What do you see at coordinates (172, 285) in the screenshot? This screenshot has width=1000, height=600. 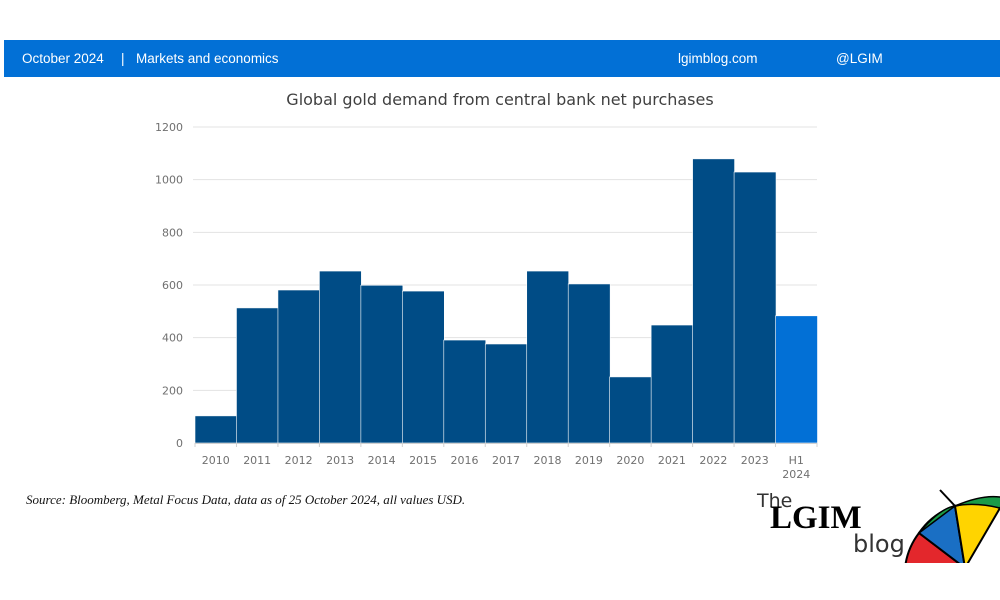 I see `y-tick-label: 600` at bounding box center [172, 285].